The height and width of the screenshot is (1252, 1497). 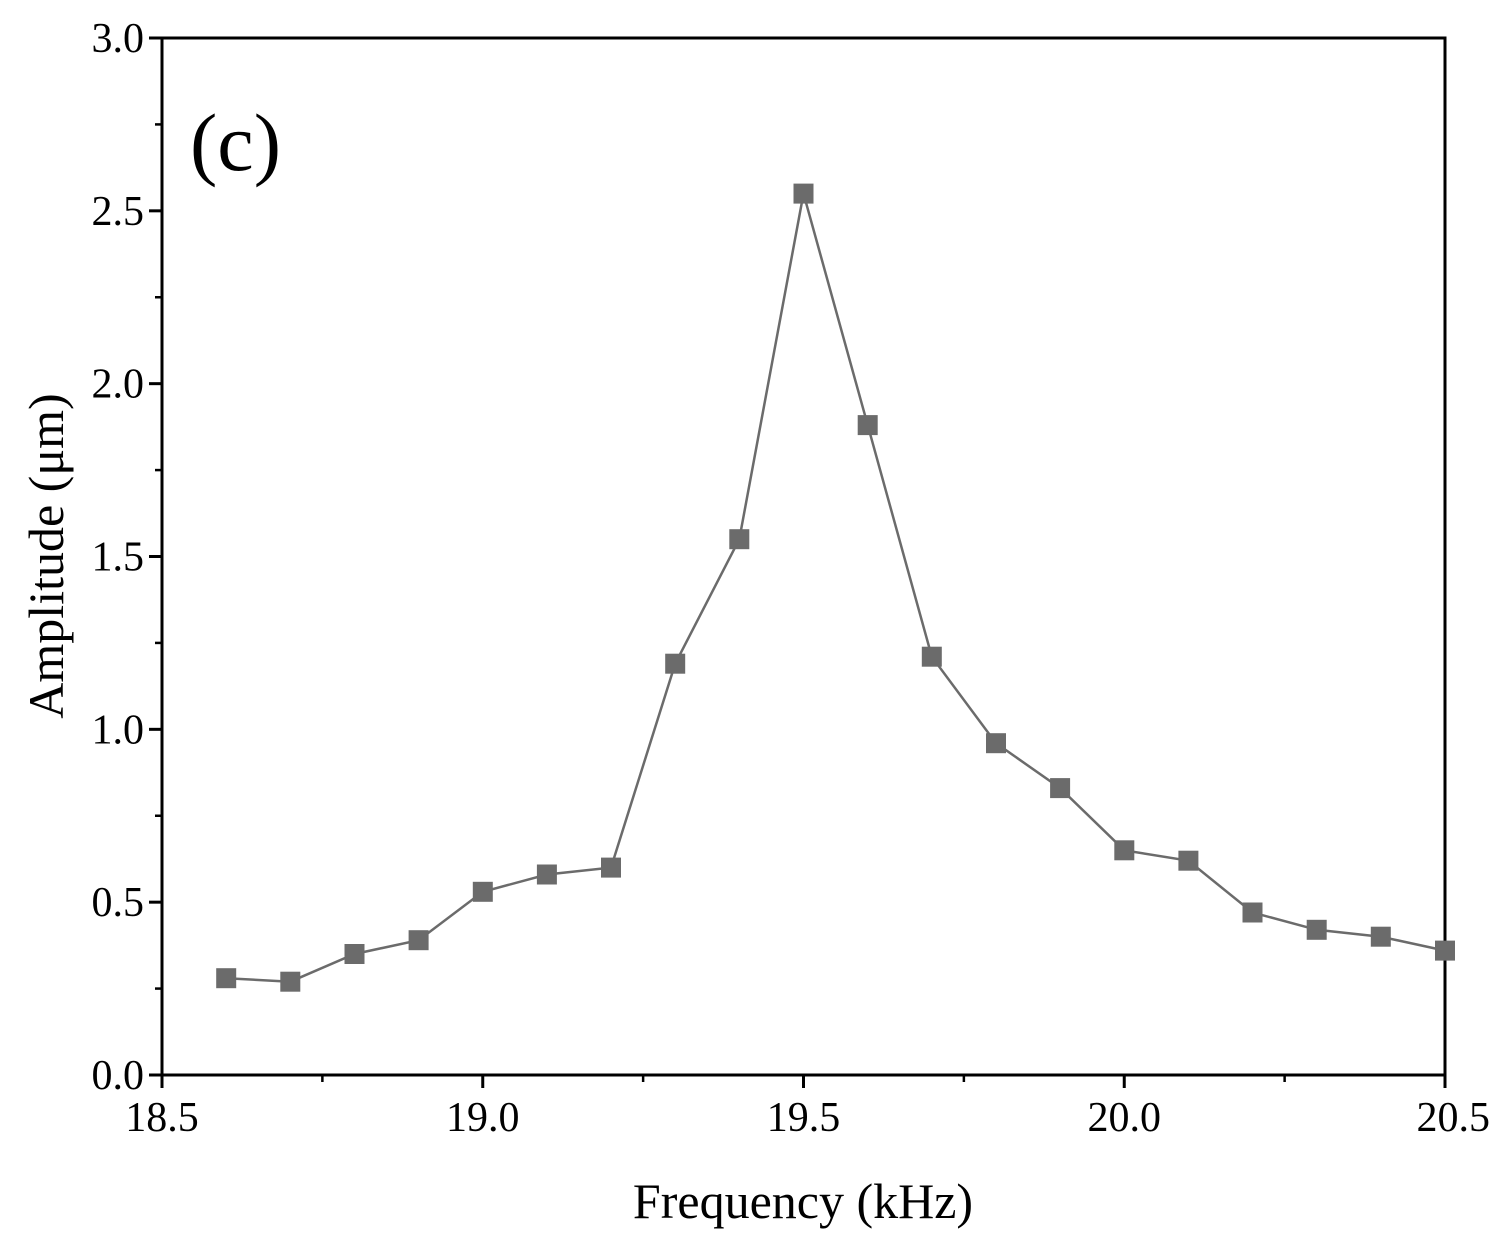 I want to click on y-tick-label: 3.0, so click(x=118, y=39).